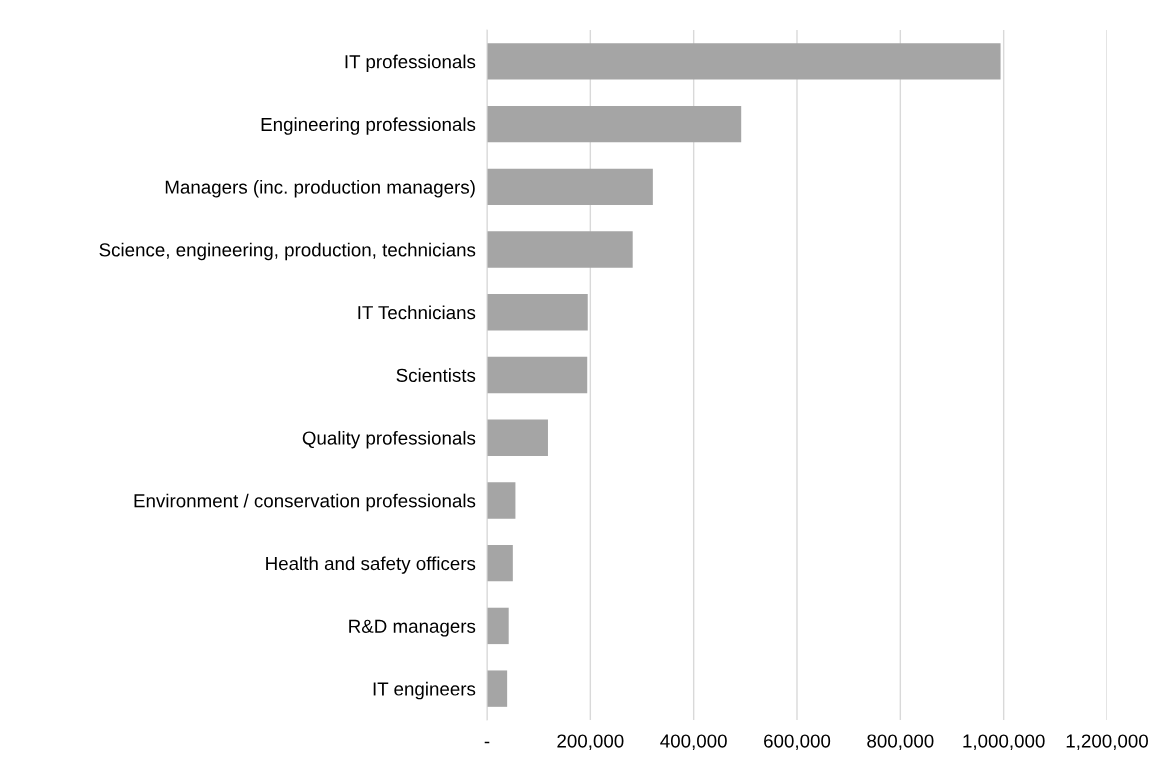  What do you see at coordinates (590, 742) in the screenshot?
I see `x-tick-label: 200,000` at bounding box center [590, 742].